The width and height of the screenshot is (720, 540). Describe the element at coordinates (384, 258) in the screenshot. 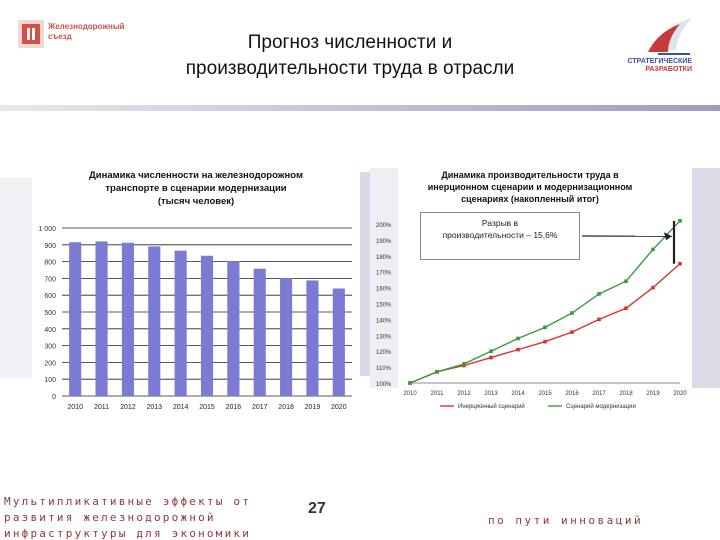

I see `y-tick-label: 180%` at that location.